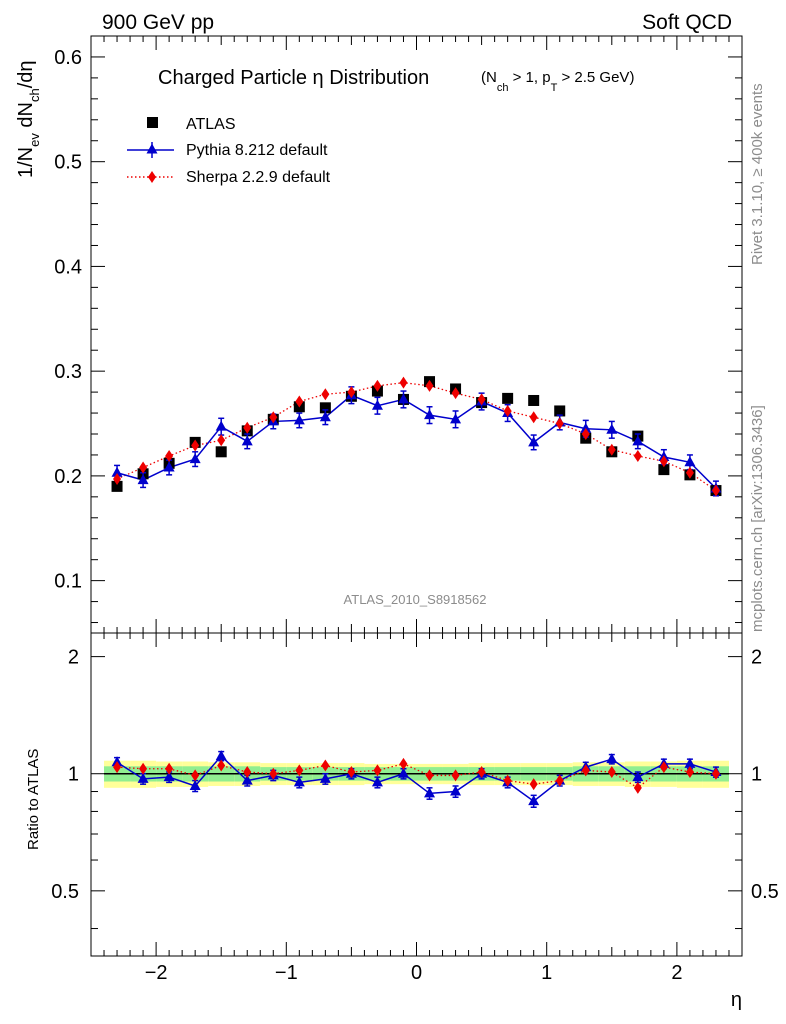 This screenshot has width=786, height=1024. Describe the element at coordinates (65, 892) in the screenshot. I see `ratio-ytick-label-left: 0.5` at that location.